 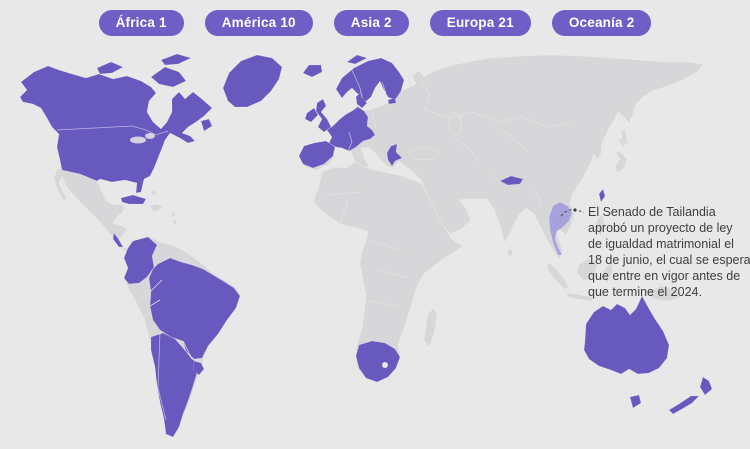 I want to click on island-new-guinea, so click(x=664, y=293).